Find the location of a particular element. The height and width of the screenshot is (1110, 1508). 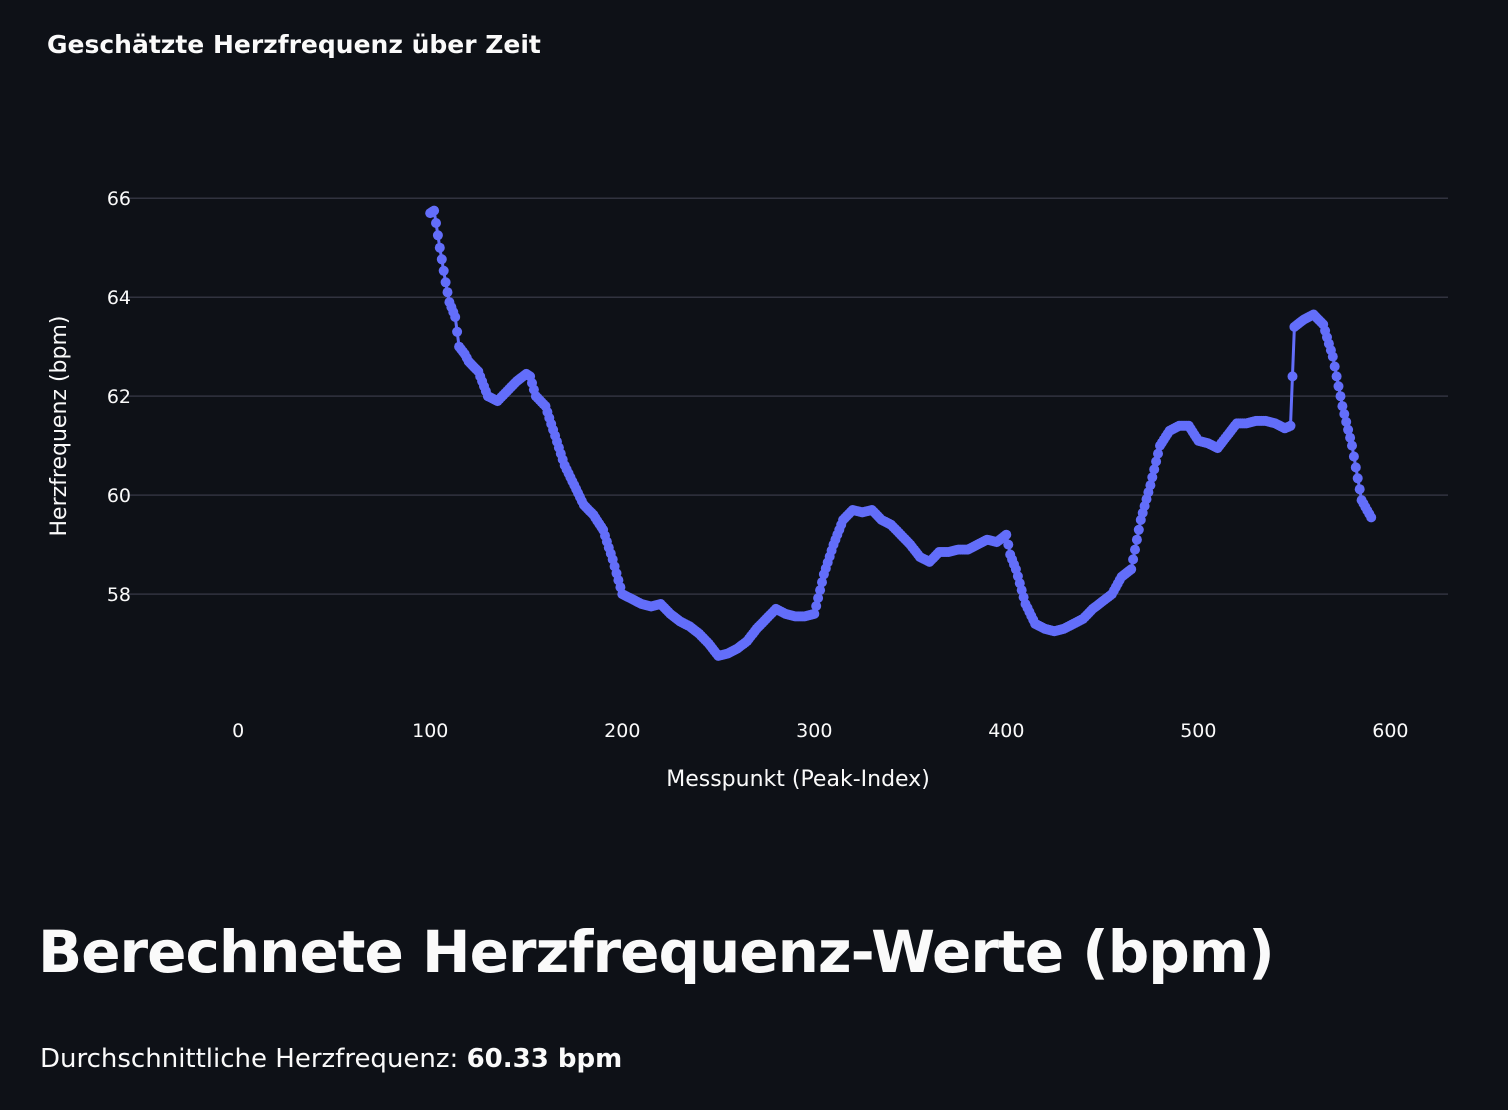

y-tick-label: 60 is located at coordinates (119, 496).